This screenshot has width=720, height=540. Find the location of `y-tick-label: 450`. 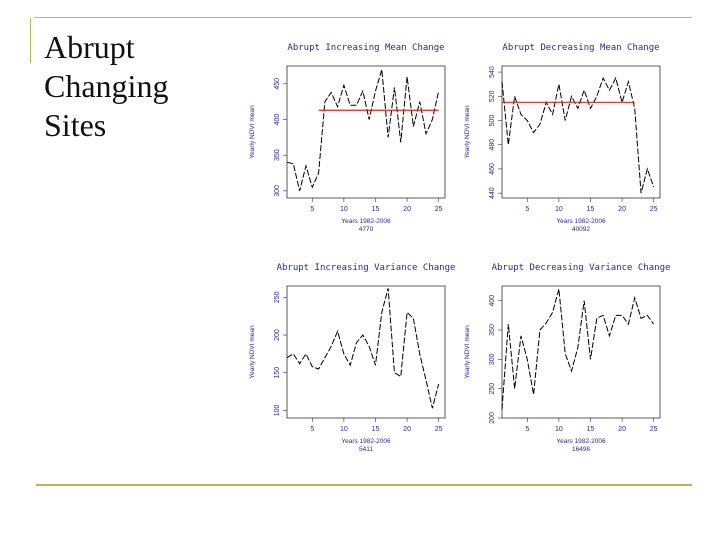

y-tick-label: 450 is located at coordinates (277, 84).